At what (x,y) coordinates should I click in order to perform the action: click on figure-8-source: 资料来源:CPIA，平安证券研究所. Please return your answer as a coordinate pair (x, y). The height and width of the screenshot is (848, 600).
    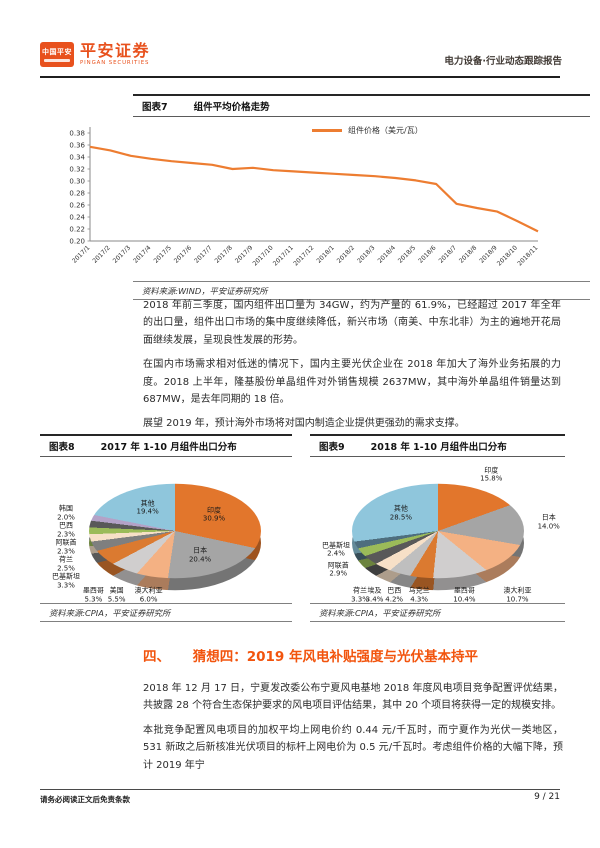
    Looking at the image, I should click on (166, 612).